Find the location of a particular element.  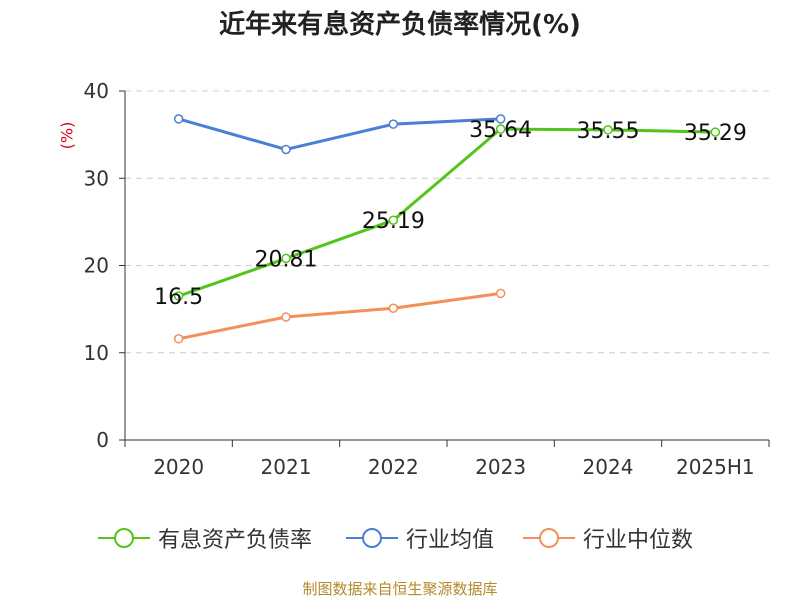

legend-label: 行业均值 is located at coordinates (450, 540).